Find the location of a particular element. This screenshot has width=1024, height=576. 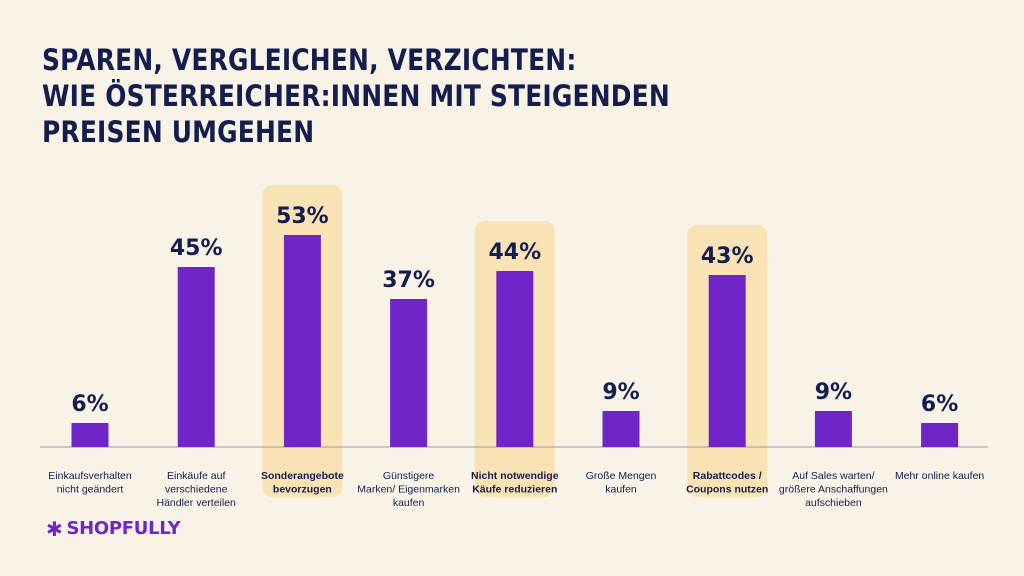

title-line-1: SPAREN, VERGLEICHEN, VERZICHTEN: is located at coordinates (309, 60).